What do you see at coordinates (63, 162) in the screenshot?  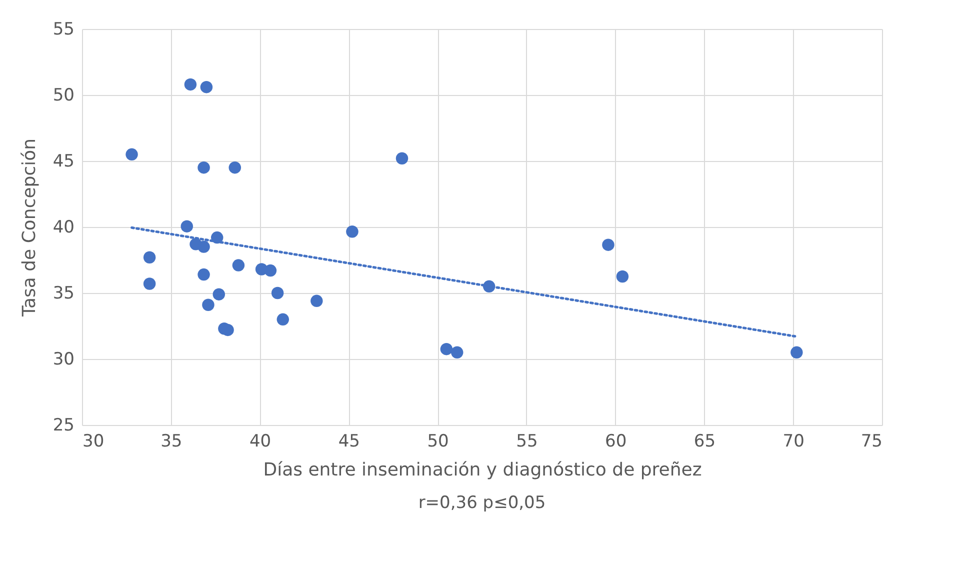 I see `y-tick-label: 45` at bounding box center [63, 162].